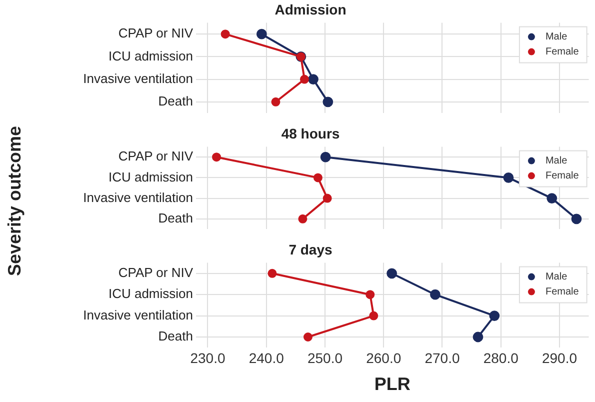  What do you see at coordinates (266, 358) in the screenshot?
I see `x-tick-label: 240.0` at bounding box center [266, 358].